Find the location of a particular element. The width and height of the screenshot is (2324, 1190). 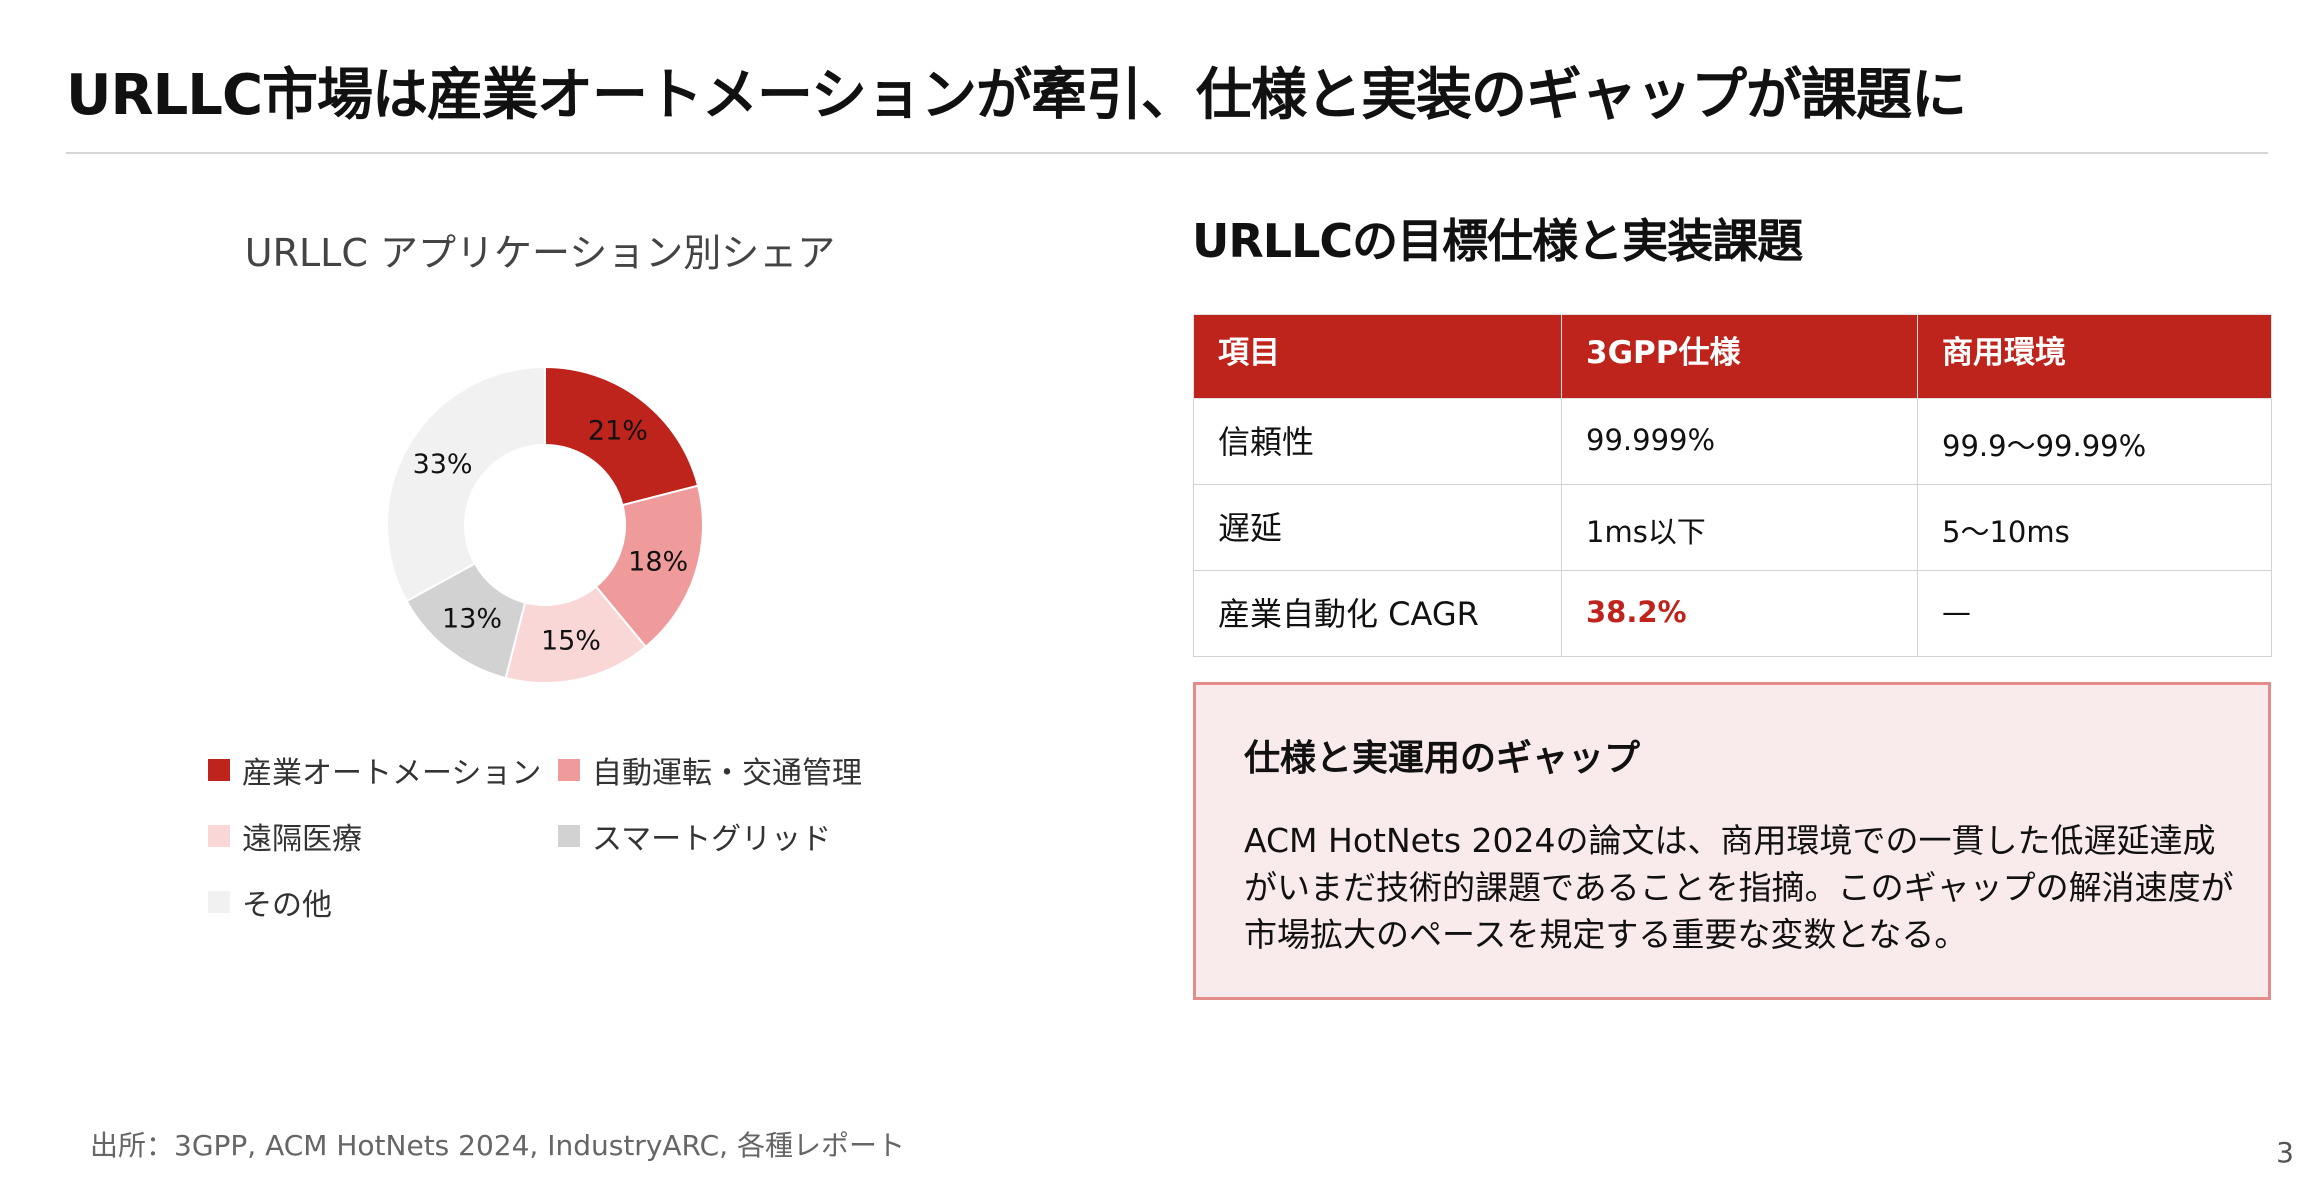

chart-title: URLLC アプリケーション別シェア is located at coordinates (540, 253).